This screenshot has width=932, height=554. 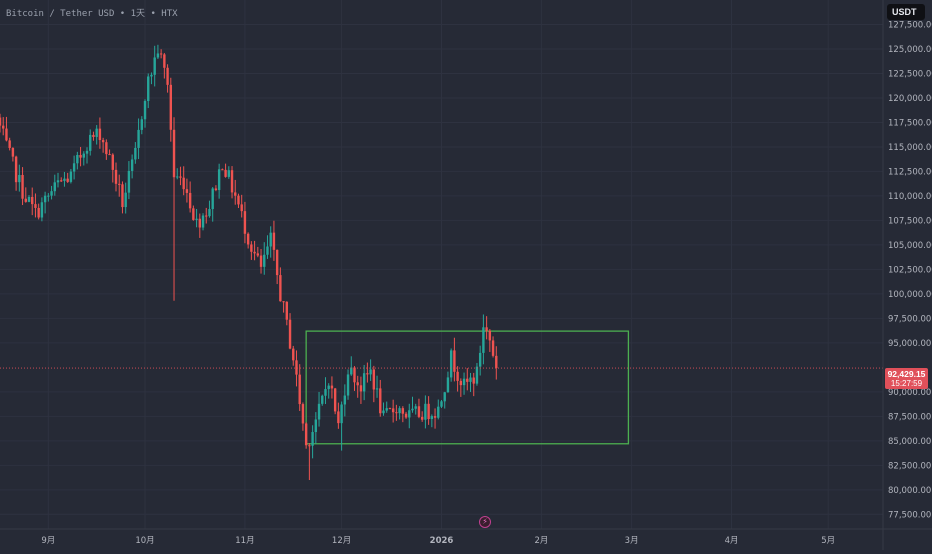 What do you see at coordinates (632, 541) in the screenshot?
I see `x-tick-label: 3月` at bounding box center [632, 541].